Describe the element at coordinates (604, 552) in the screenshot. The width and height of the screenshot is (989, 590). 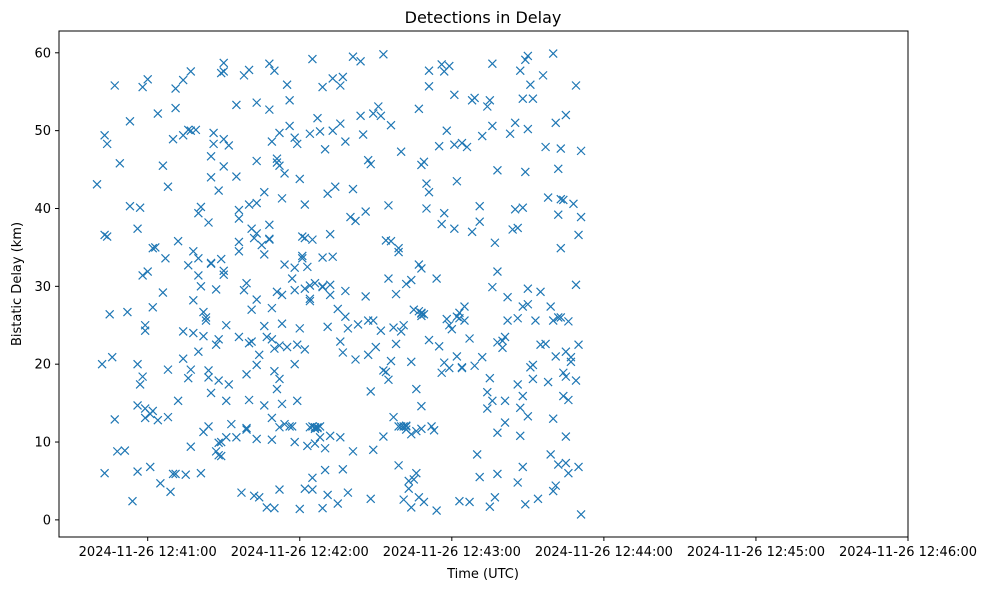
I see `x-tick-label: 2024-11-26 12:44:00` at that location.